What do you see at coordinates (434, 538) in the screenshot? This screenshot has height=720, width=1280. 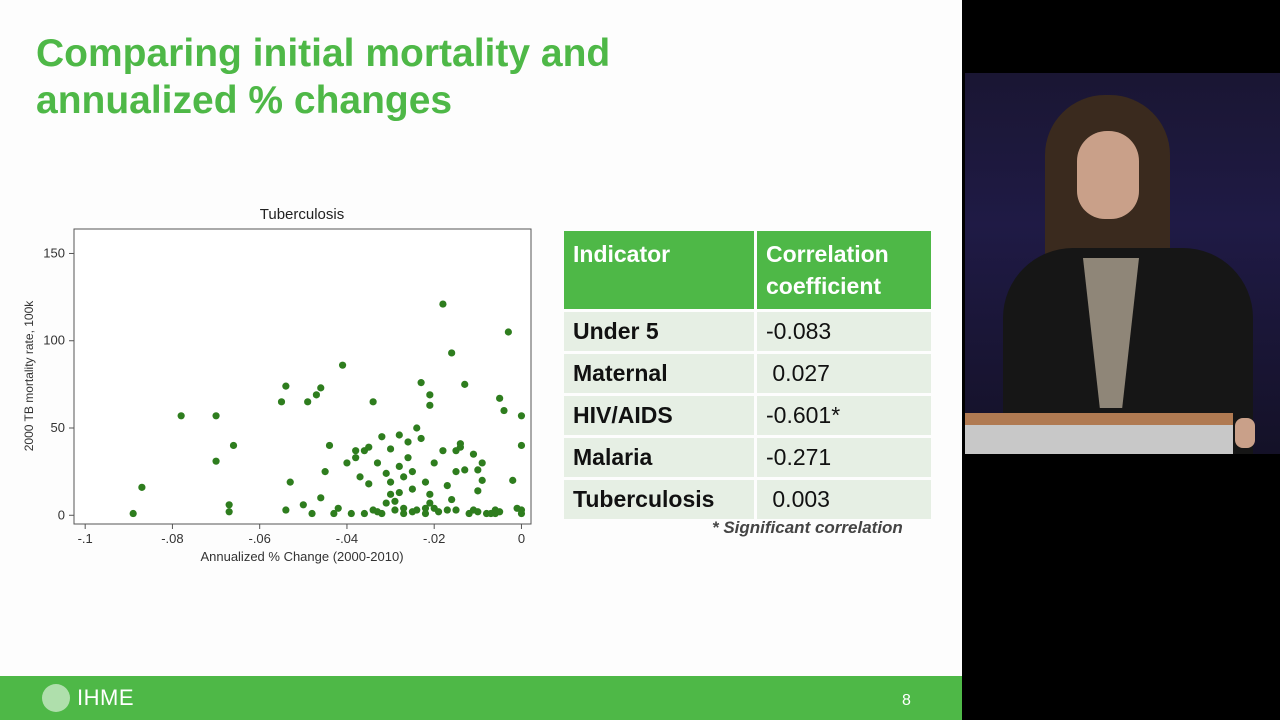 I see `x-tick-label: -.02` at bounding box center [434, 538].